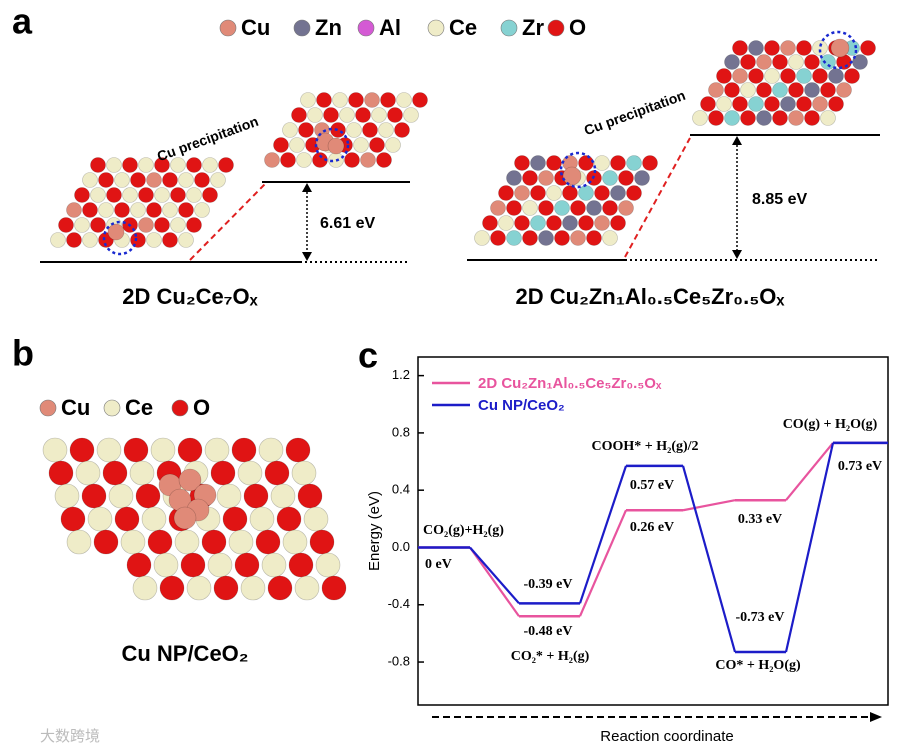 The width and height of the screenshot is (908, 751). Describe the element at coordinates (401, 374) in the screenshot. I see `y-tick-label: 1.2` at that location.